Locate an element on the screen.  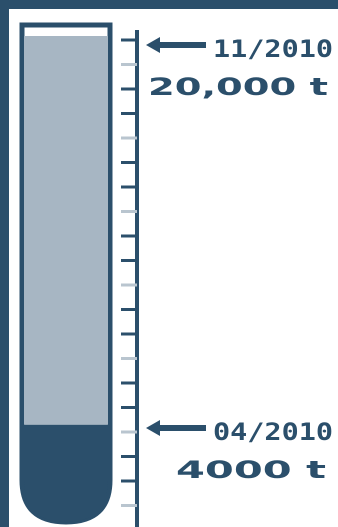
tube-raised-fill is located at coordinates (66, 473).